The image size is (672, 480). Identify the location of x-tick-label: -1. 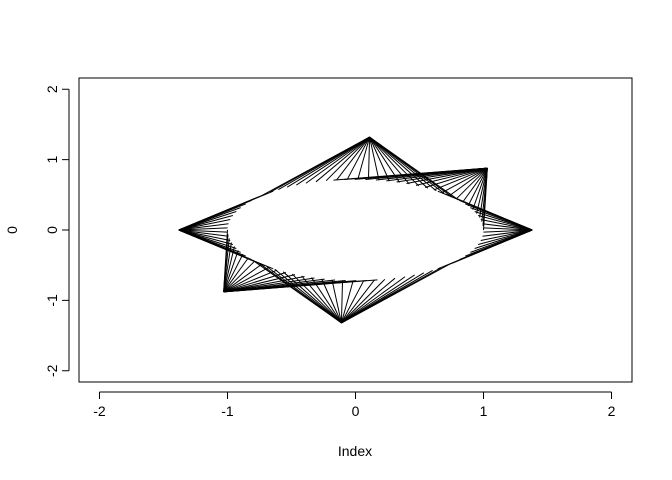
(227, 411).